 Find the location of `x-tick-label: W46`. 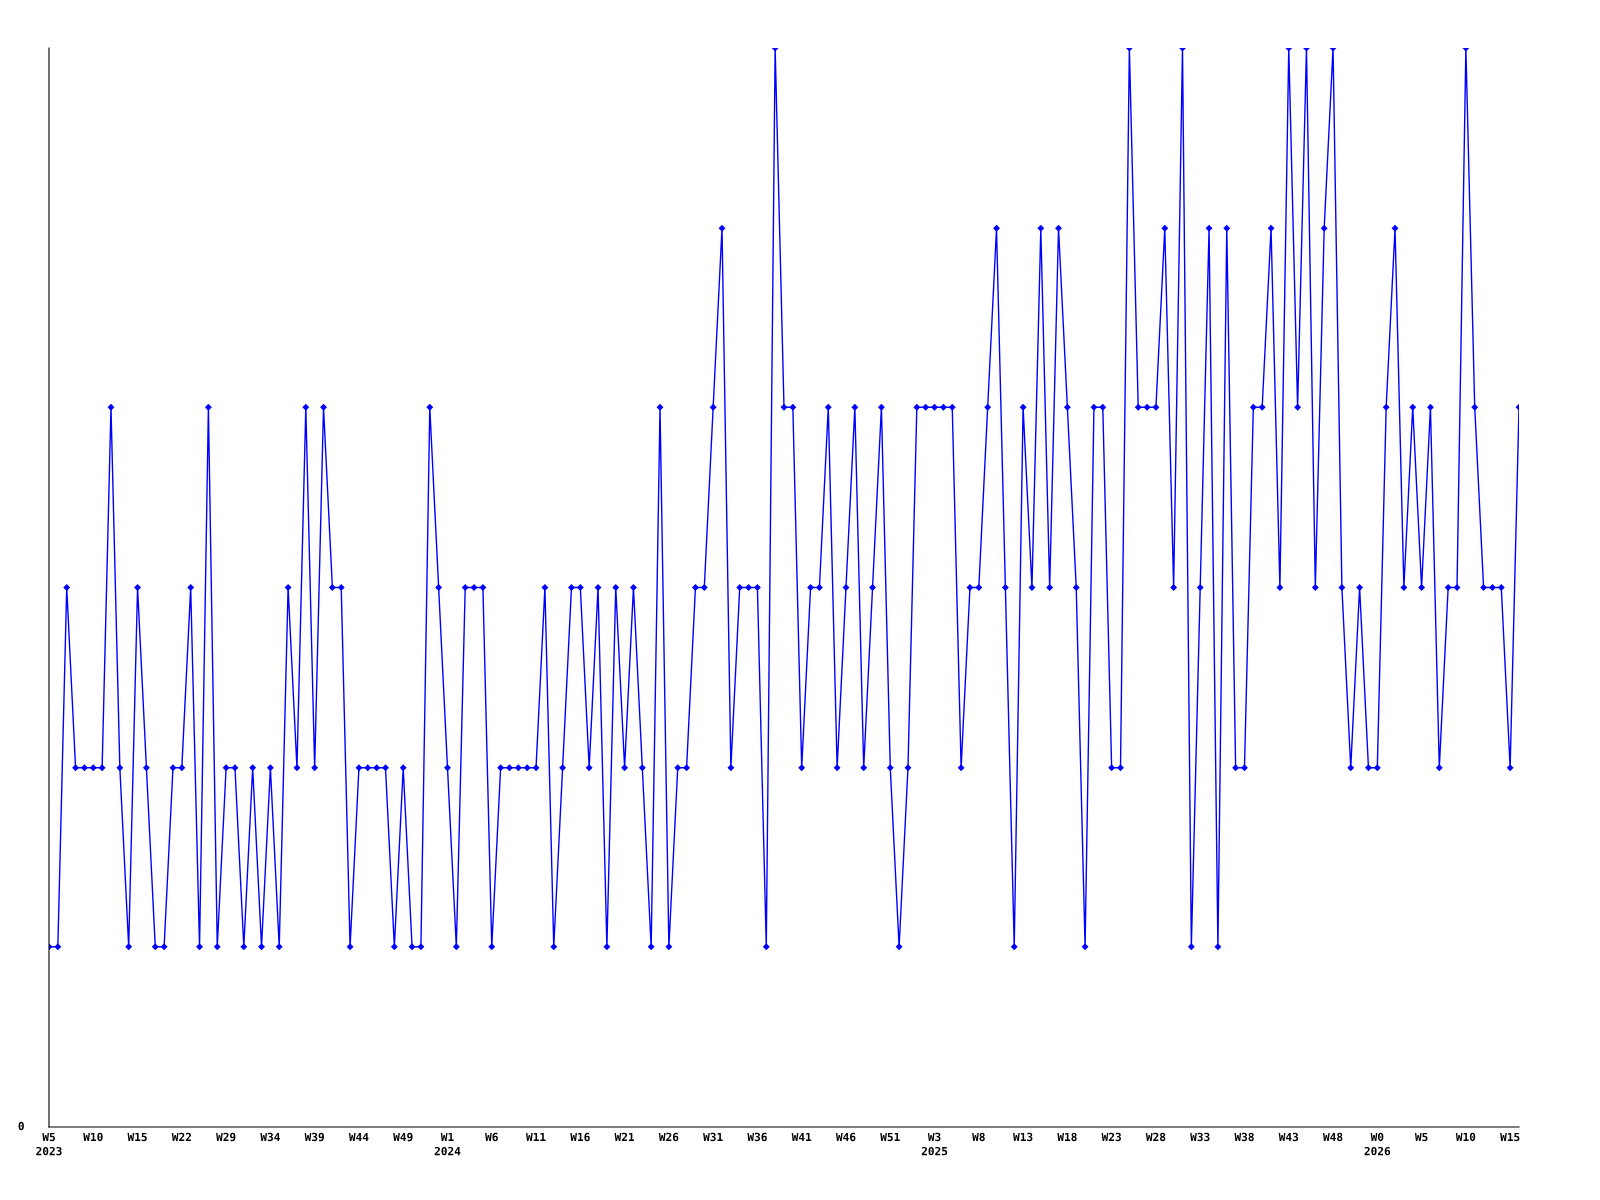

x-tick-label: W46 is located at coordinates (845, 1137).